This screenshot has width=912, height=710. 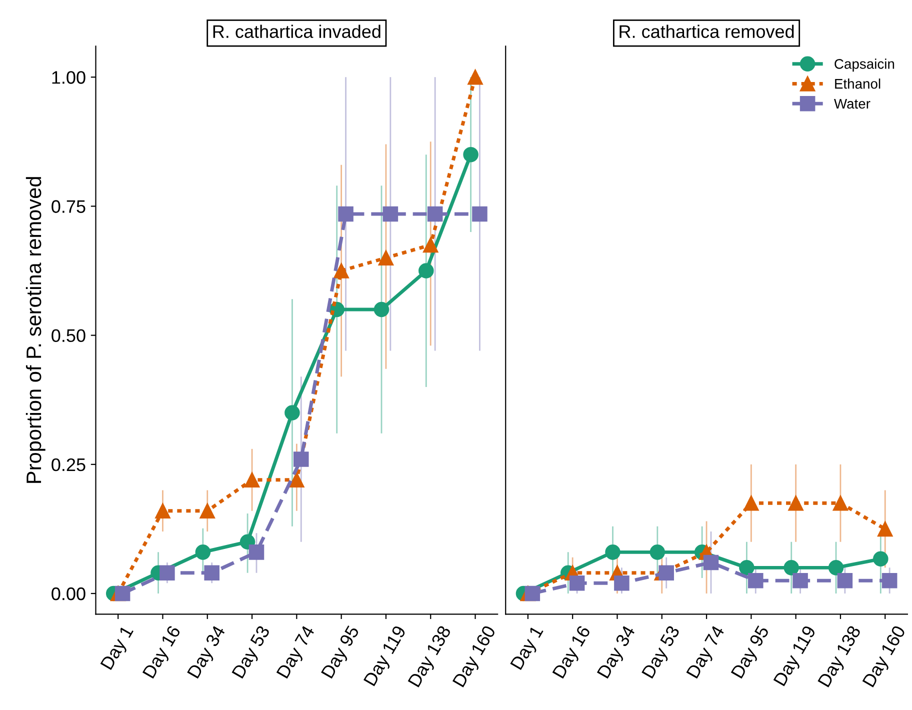 What do you see at coordinates (69, 77) in the screenshot?
I see `y-tick-label: 1.00` at bounding box center [69, 77].